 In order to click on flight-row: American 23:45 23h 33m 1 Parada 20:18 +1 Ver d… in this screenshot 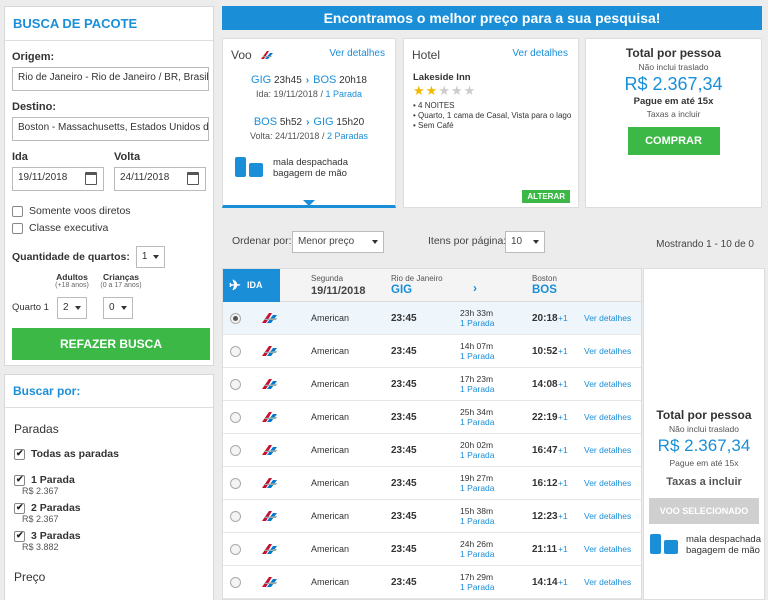, I will do `click(432, 318)`.